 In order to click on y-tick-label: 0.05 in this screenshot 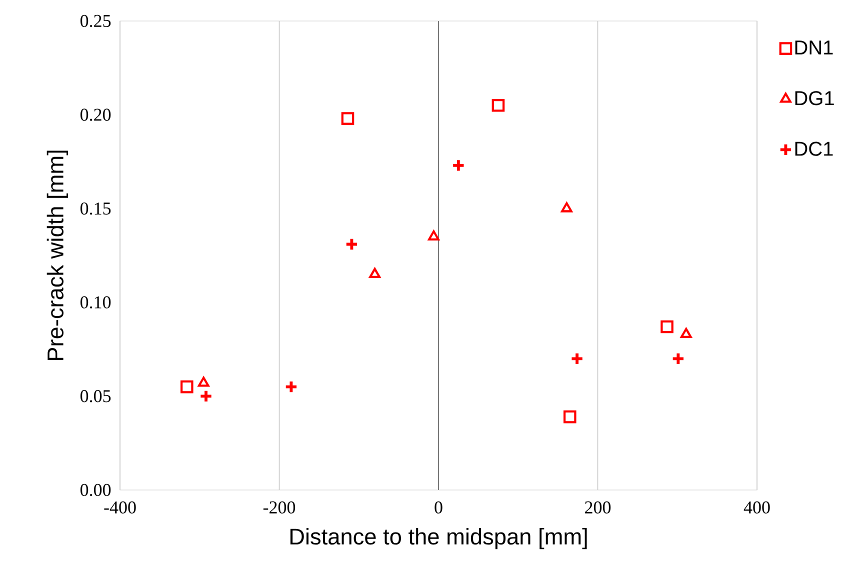, I will do `click(95, 396)`.